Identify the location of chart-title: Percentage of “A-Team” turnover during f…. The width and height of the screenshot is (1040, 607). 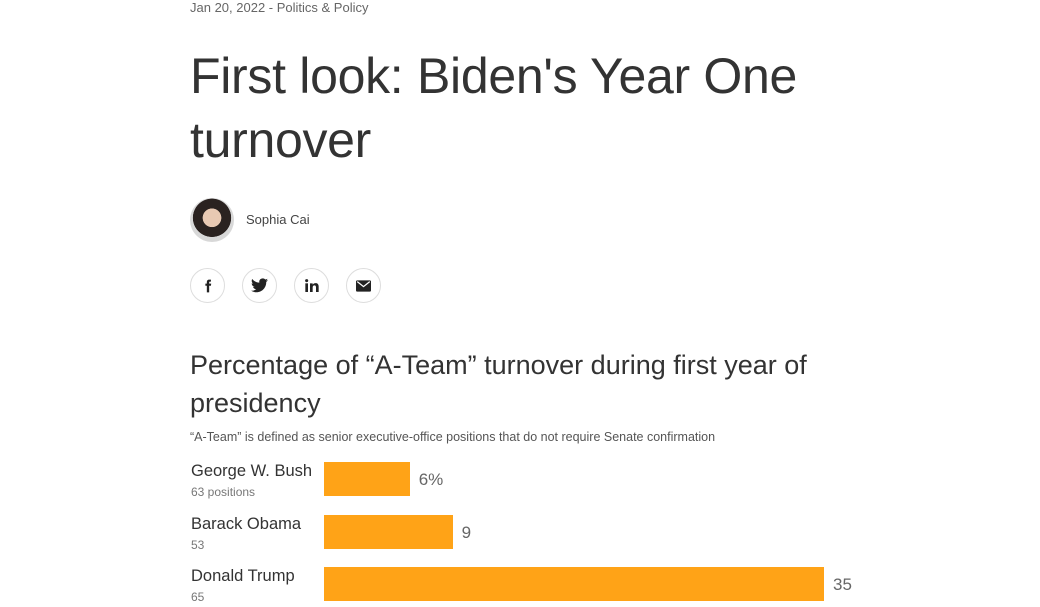
(498, 384).